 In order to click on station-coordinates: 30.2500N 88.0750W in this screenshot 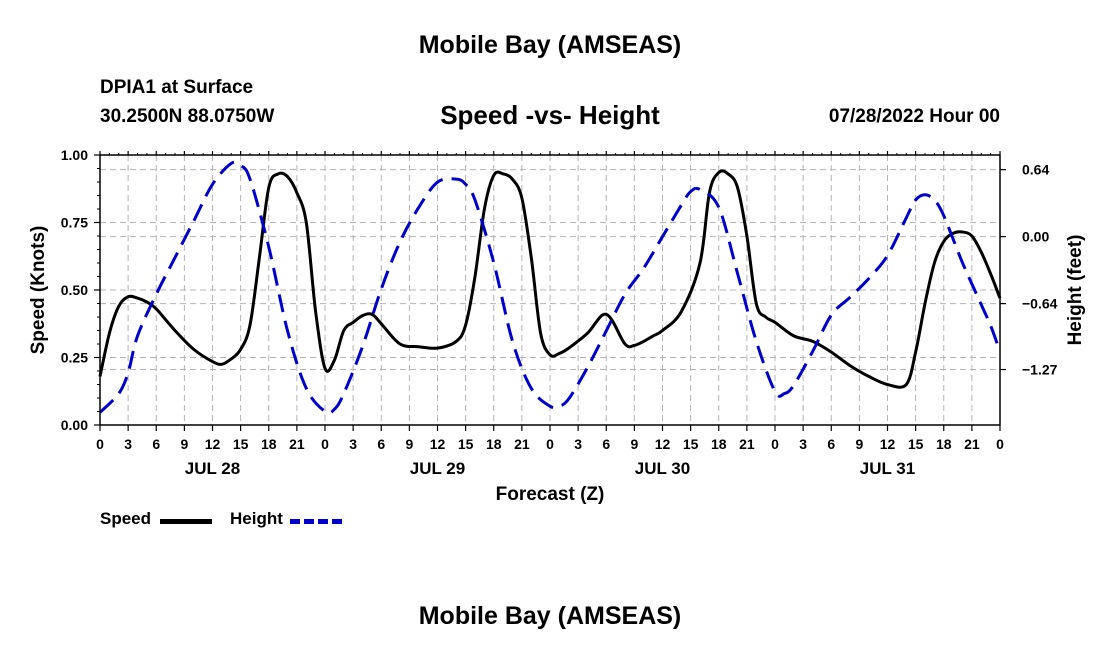, I will do `click(187, 116)`.